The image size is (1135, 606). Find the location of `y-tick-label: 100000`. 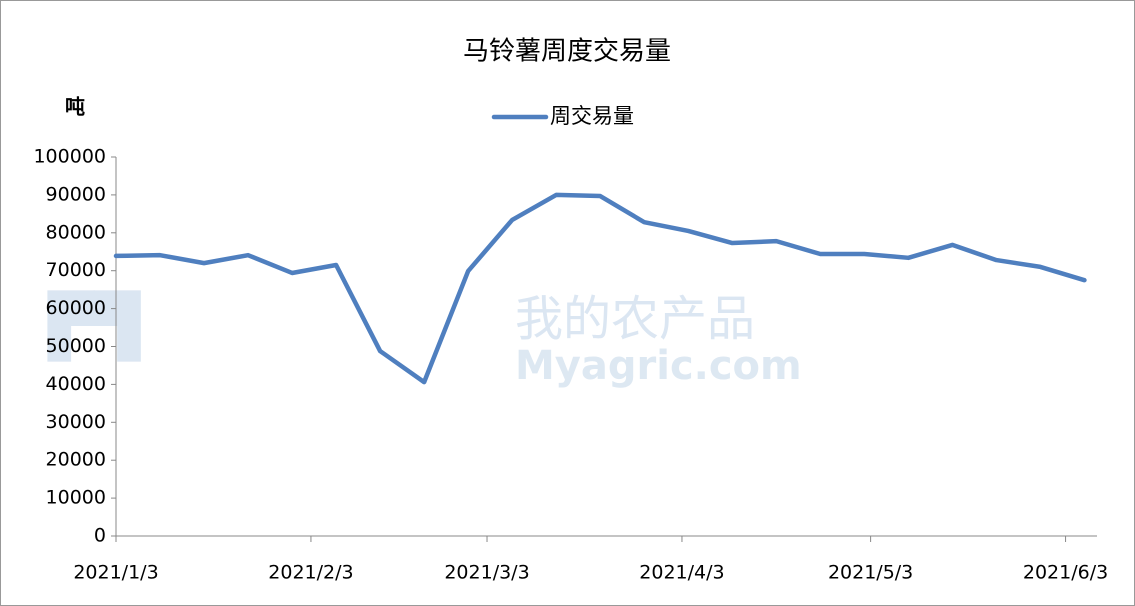

y-tick-label: 100000 is located at coordinates (69, 157).